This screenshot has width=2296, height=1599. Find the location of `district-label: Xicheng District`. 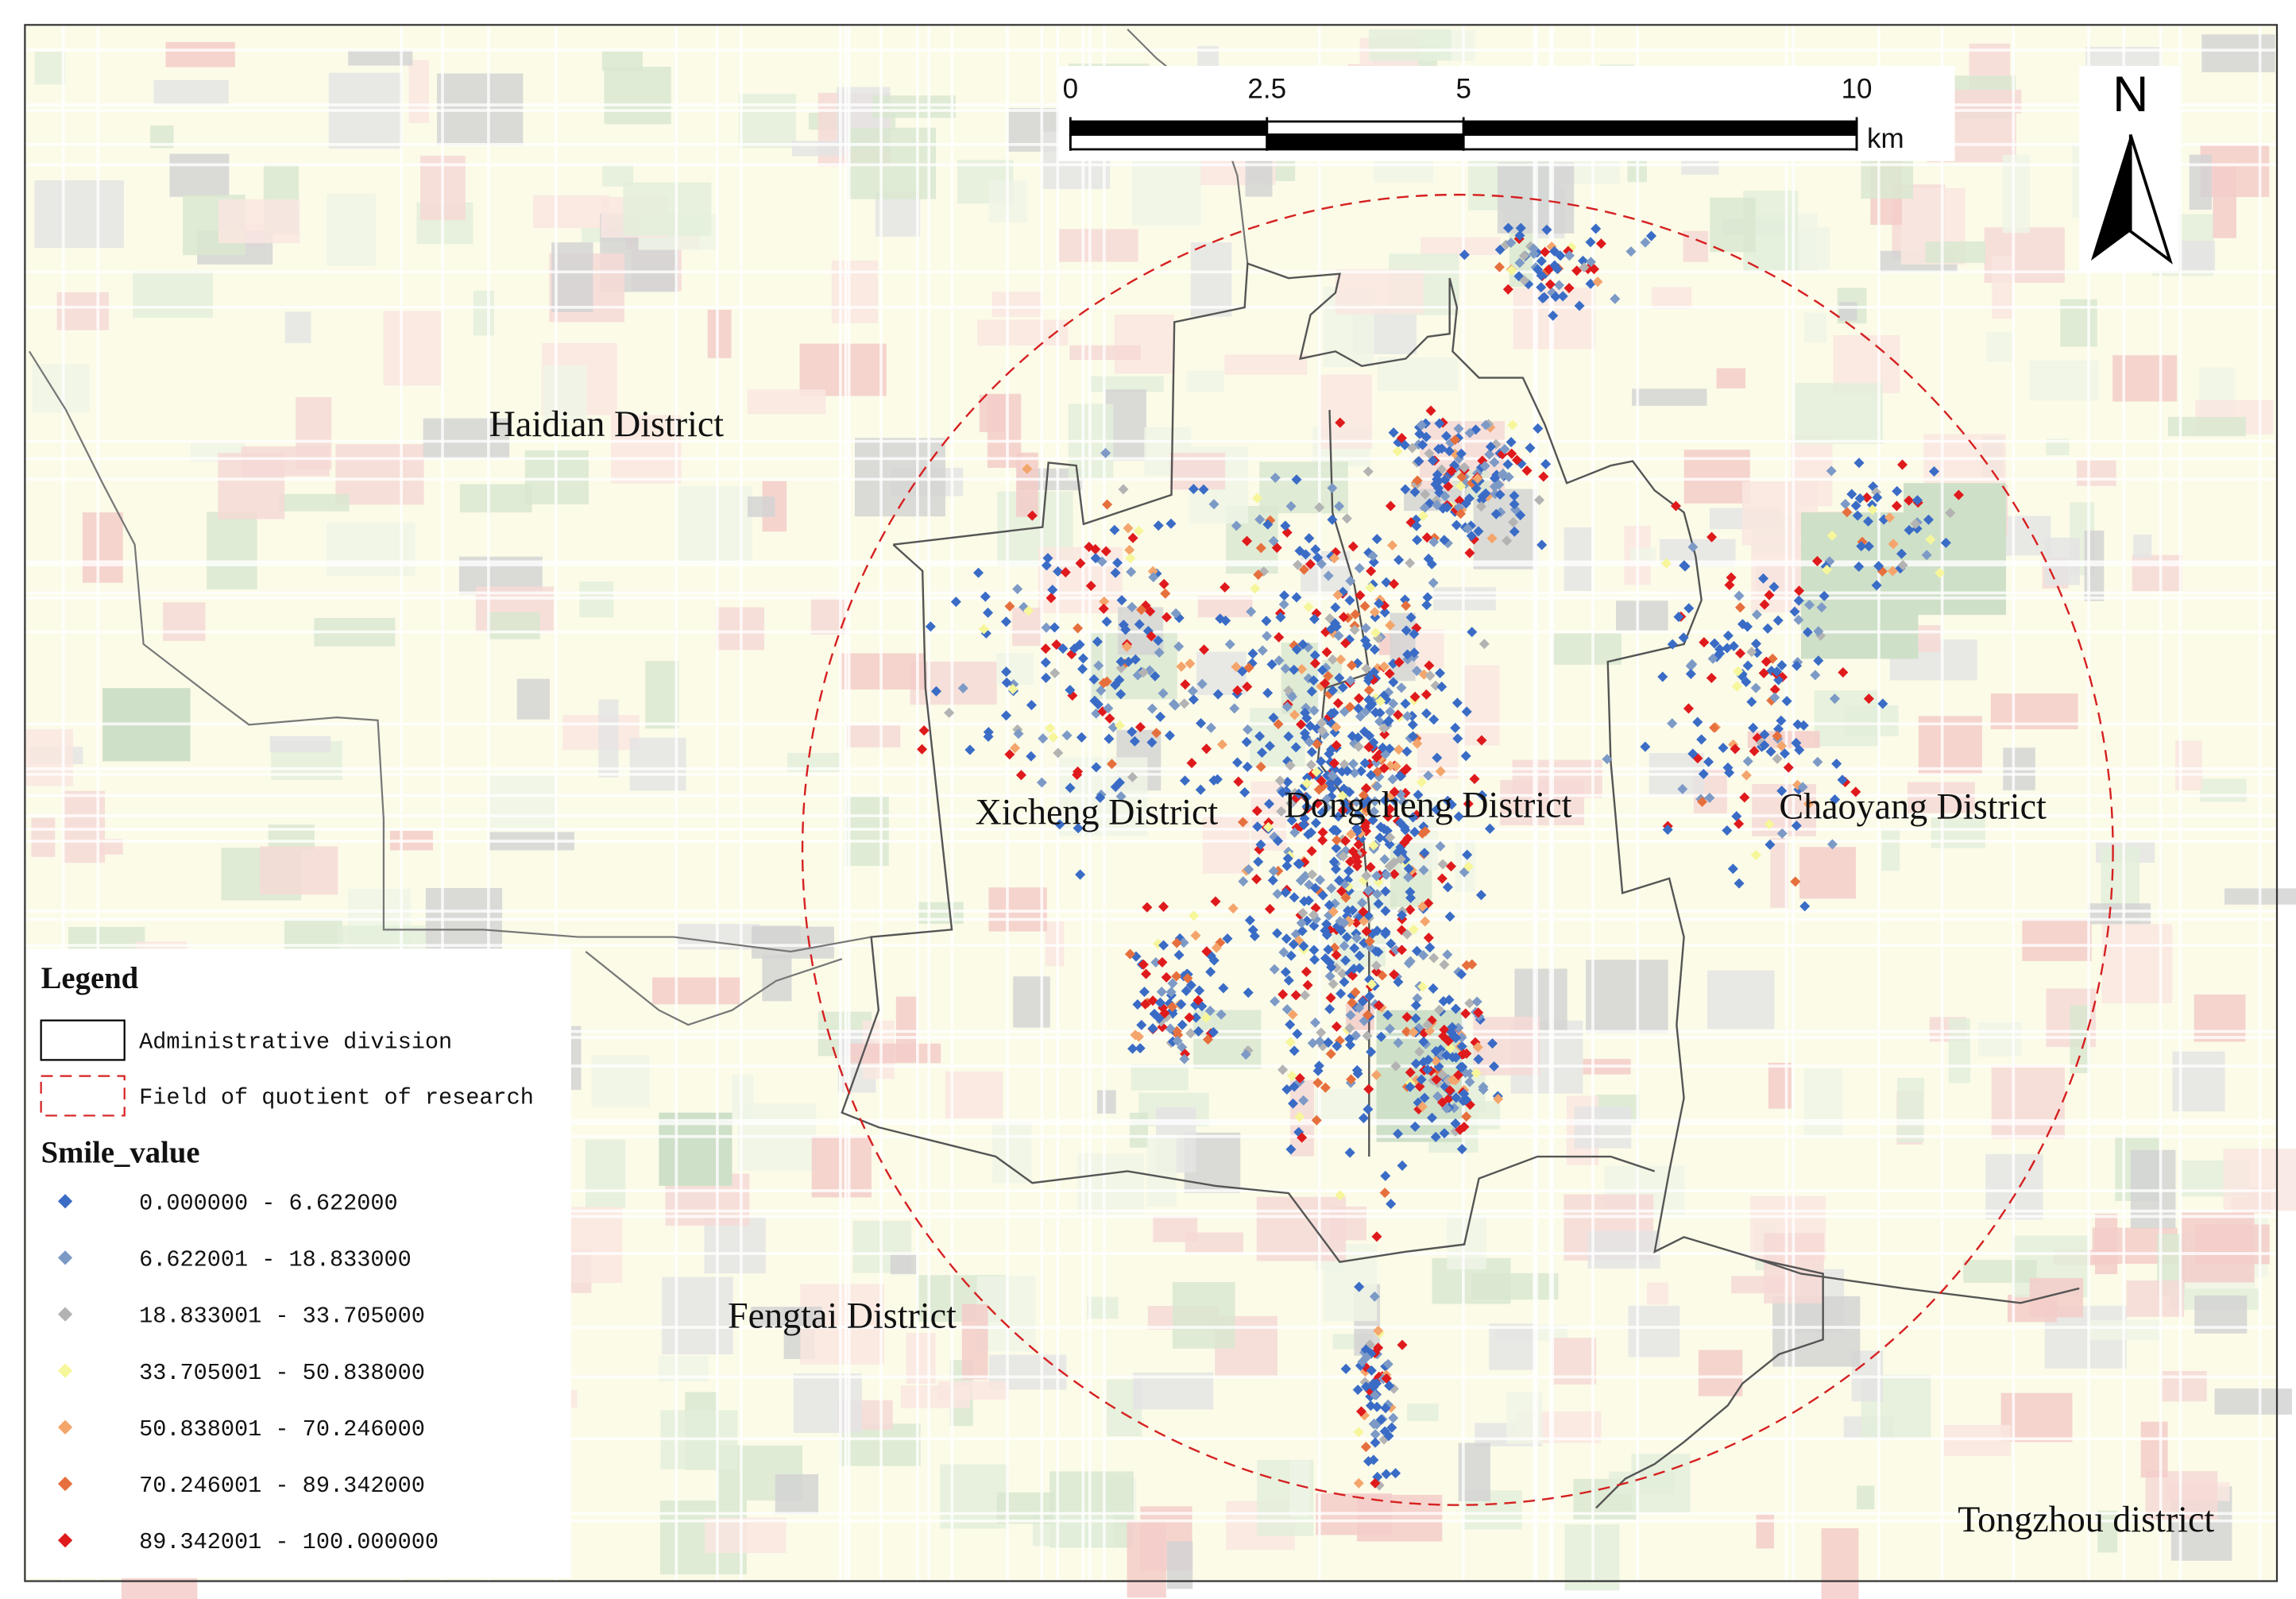

district-label: Xicheng District is located at coordinates (1097, 812).